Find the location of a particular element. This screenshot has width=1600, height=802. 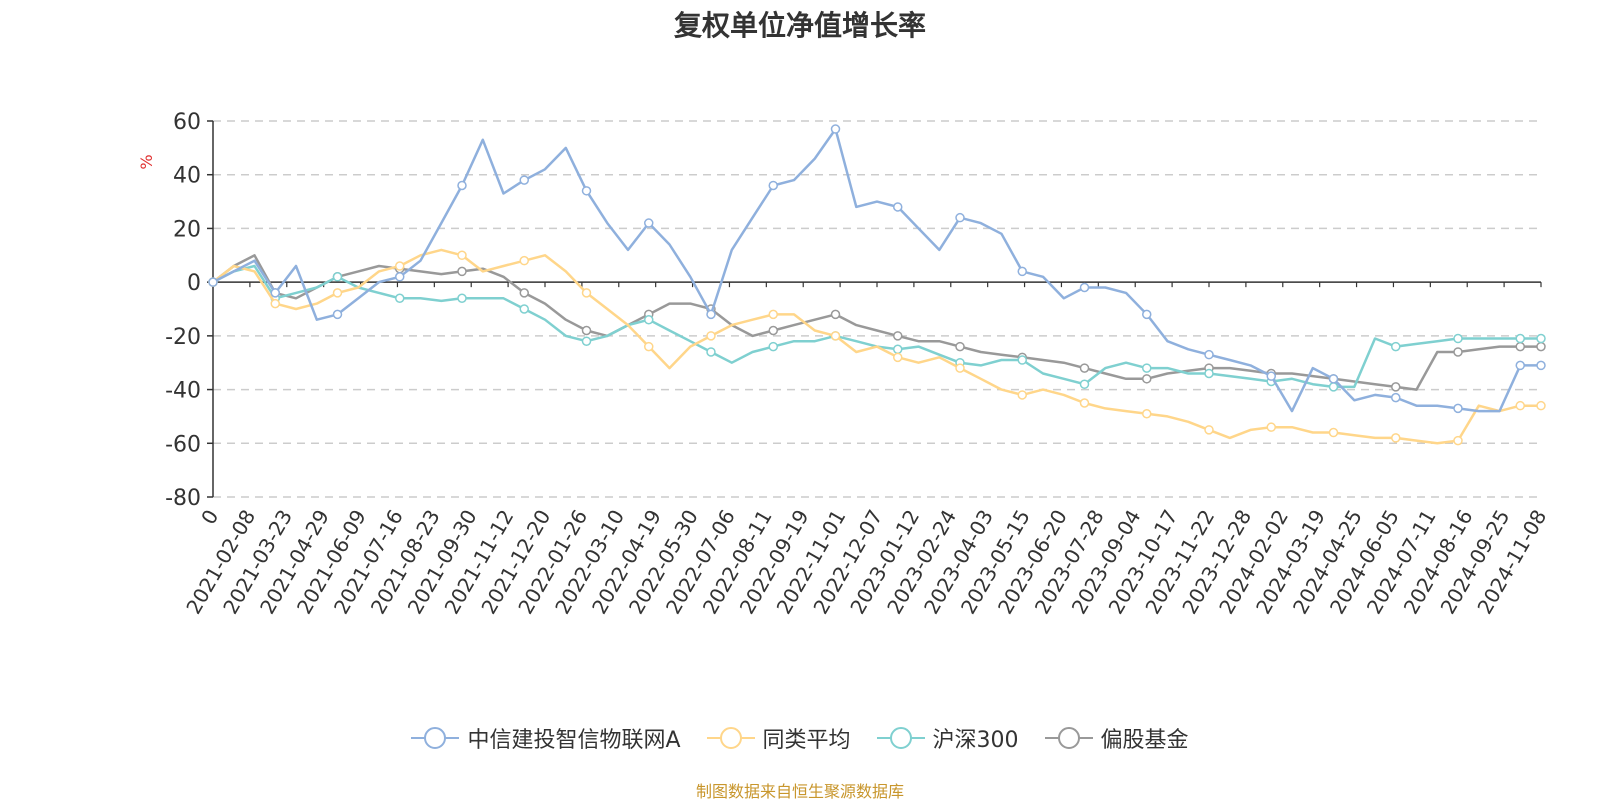

legend-item: 中信建投智信物联网A is located at coordinates (546, 738).